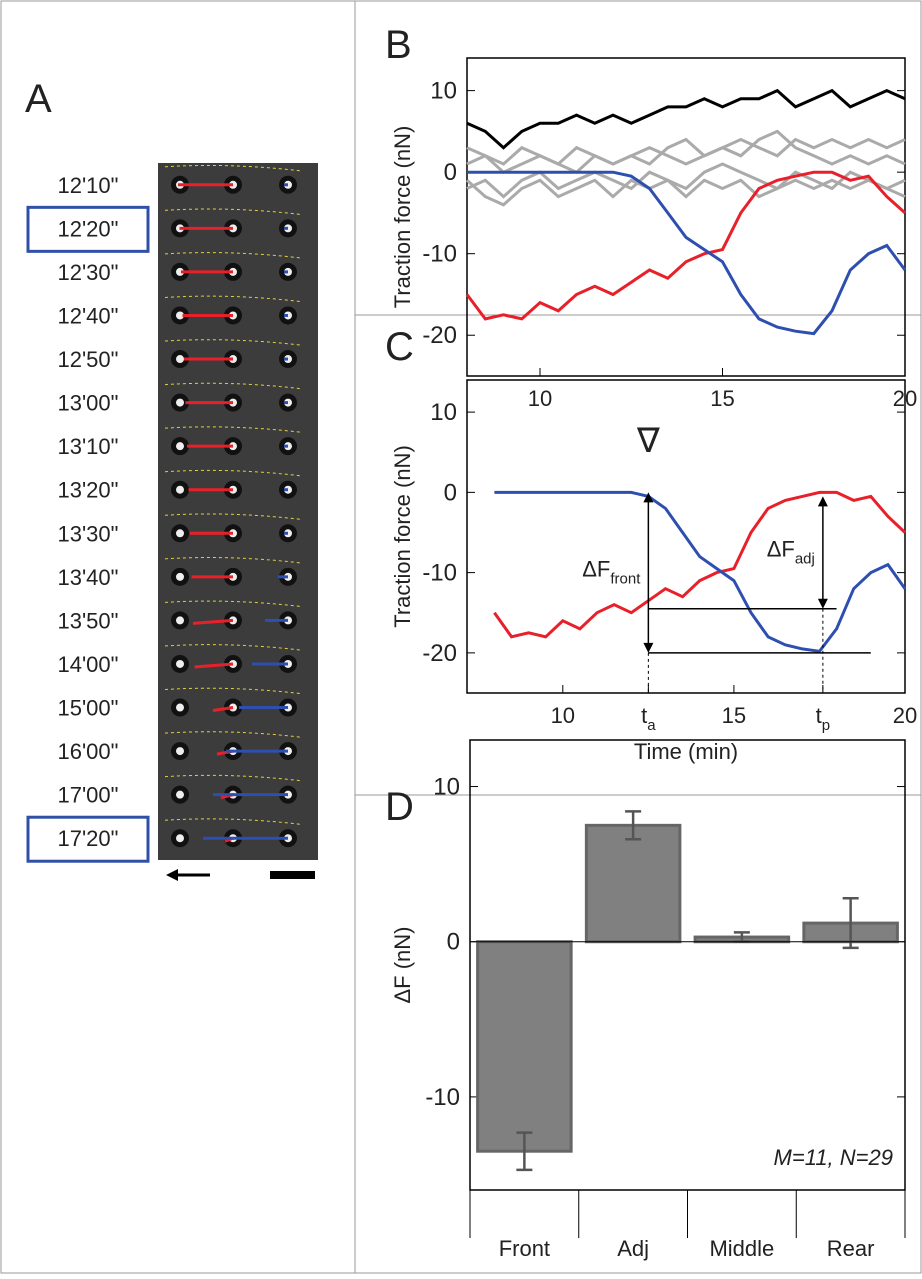 This screenshot has width=922, height=1279. Describe the element at coordinates (402, 964) in the screenshot. I see `y-axis-label: ΔF (nN)` at that location.